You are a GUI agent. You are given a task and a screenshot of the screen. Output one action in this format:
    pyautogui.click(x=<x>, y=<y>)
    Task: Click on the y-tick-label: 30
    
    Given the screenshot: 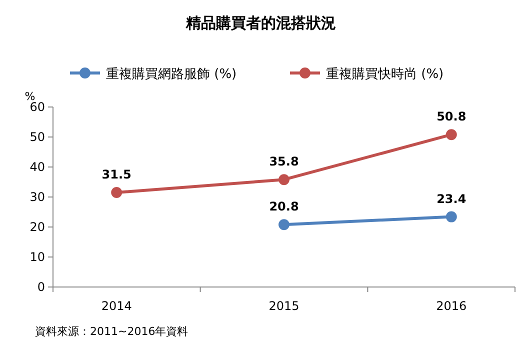 What is the action you would take?
    pyautogui.click(x=37, y=197)
    